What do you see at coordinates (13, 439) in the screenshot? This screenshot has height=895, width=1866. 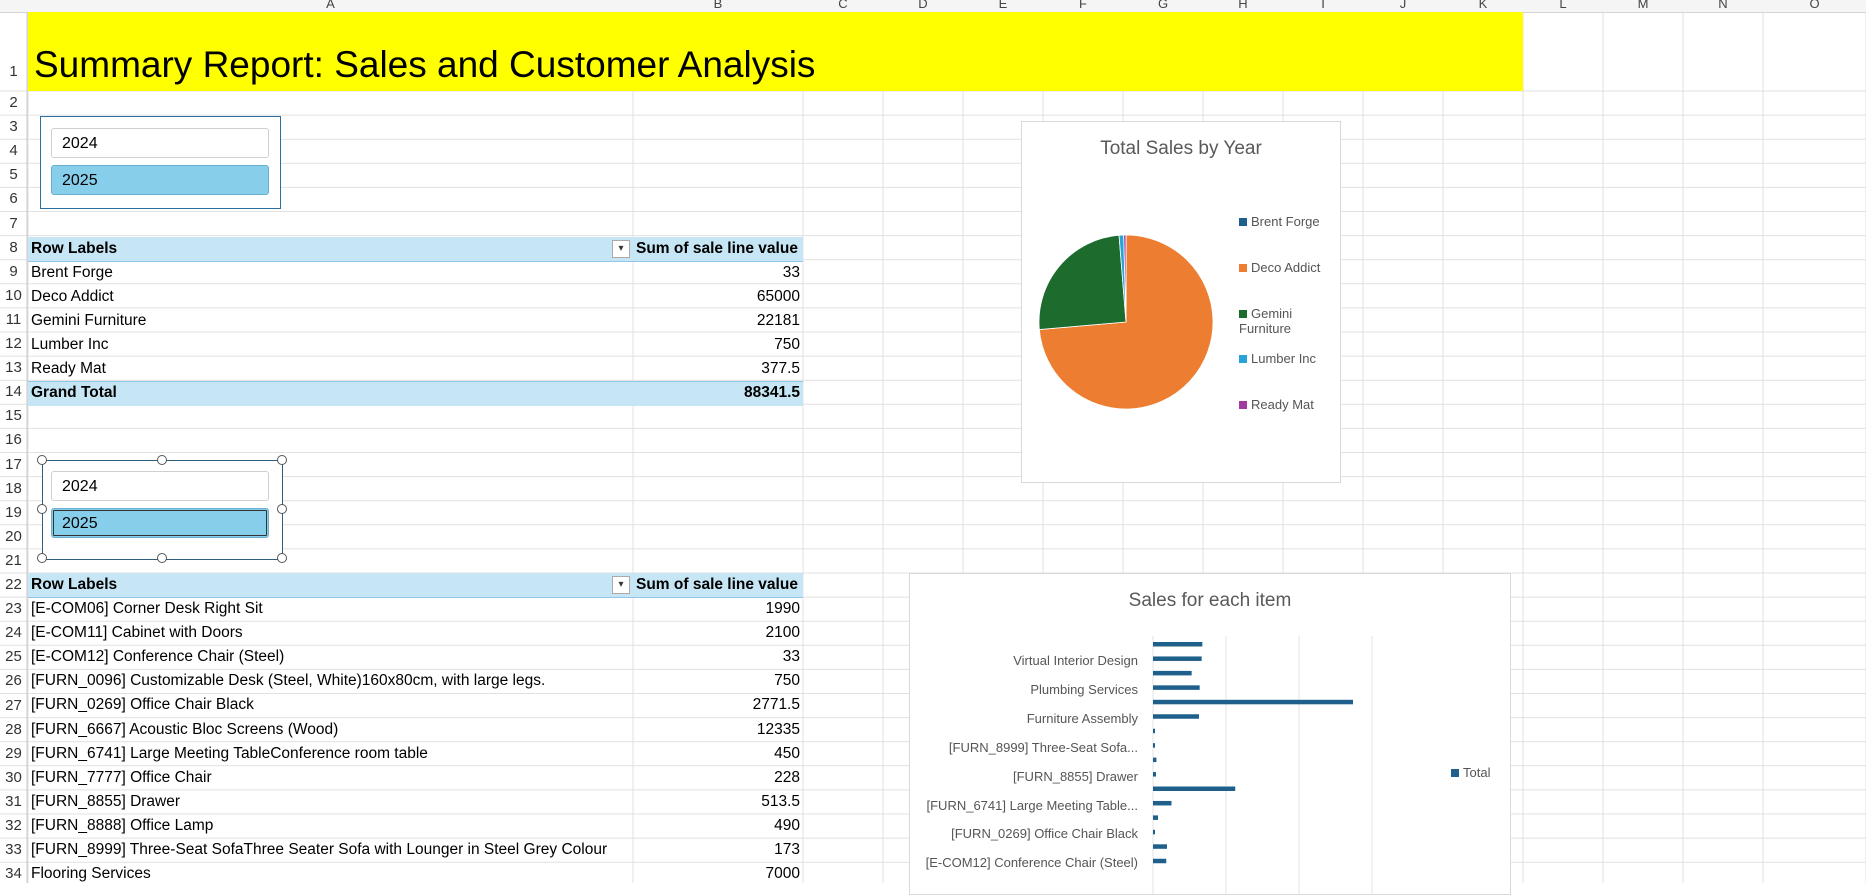 I see `row-number: 16` at bounding box center [13, 439].